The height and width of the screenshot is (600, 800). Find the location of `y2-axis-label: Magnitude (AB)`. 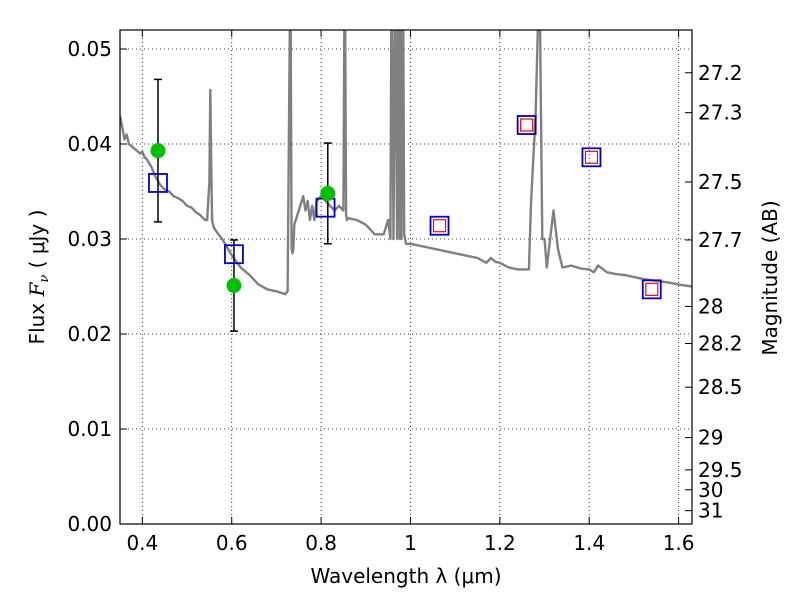

y2-axis-label: Magnitude (AB) is located at coordinates (770, 277).